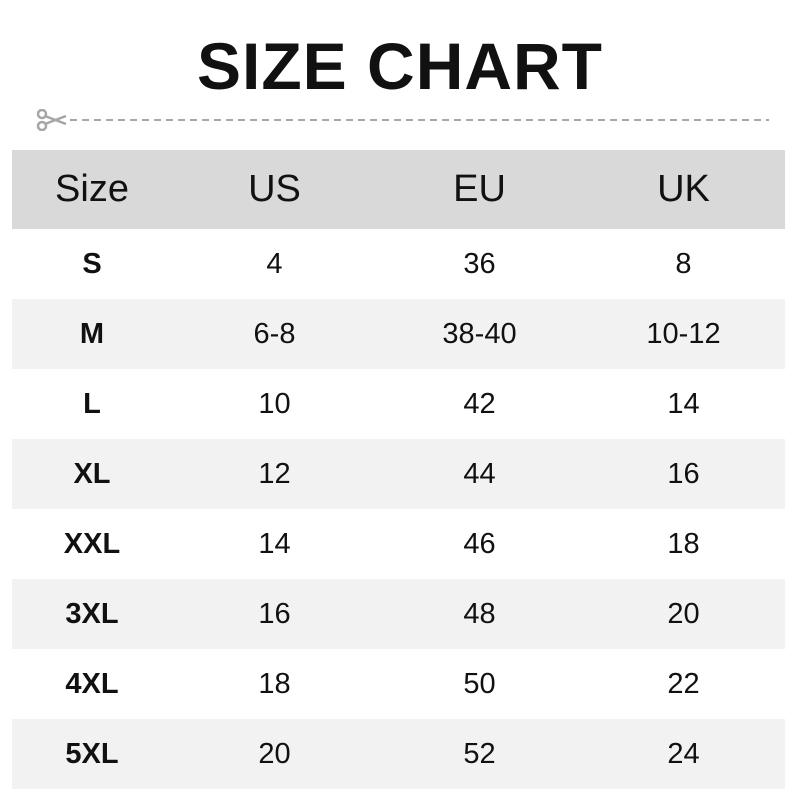 This screenshot has width=800, height=800. Describe the element at coordinates (92, 613) in the screenshot. I see `cell-size: 3XL` at that location.